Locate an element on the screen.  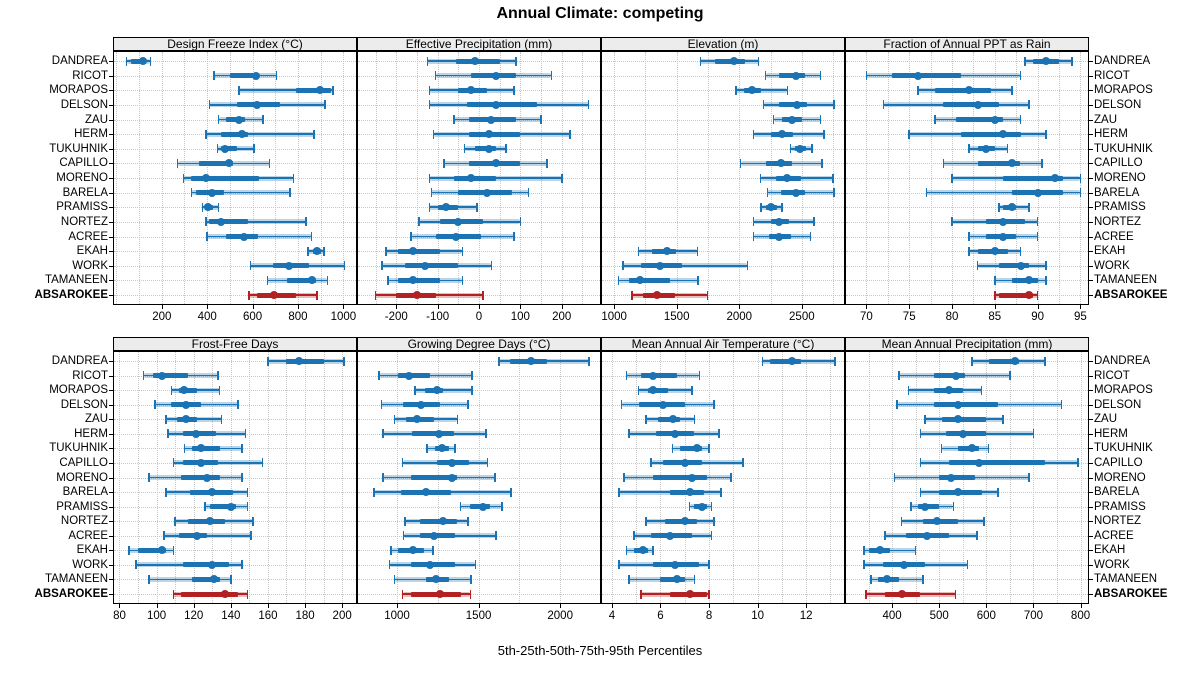
x-axis-tick-label: 2000 is located at coordinates (739, 317).